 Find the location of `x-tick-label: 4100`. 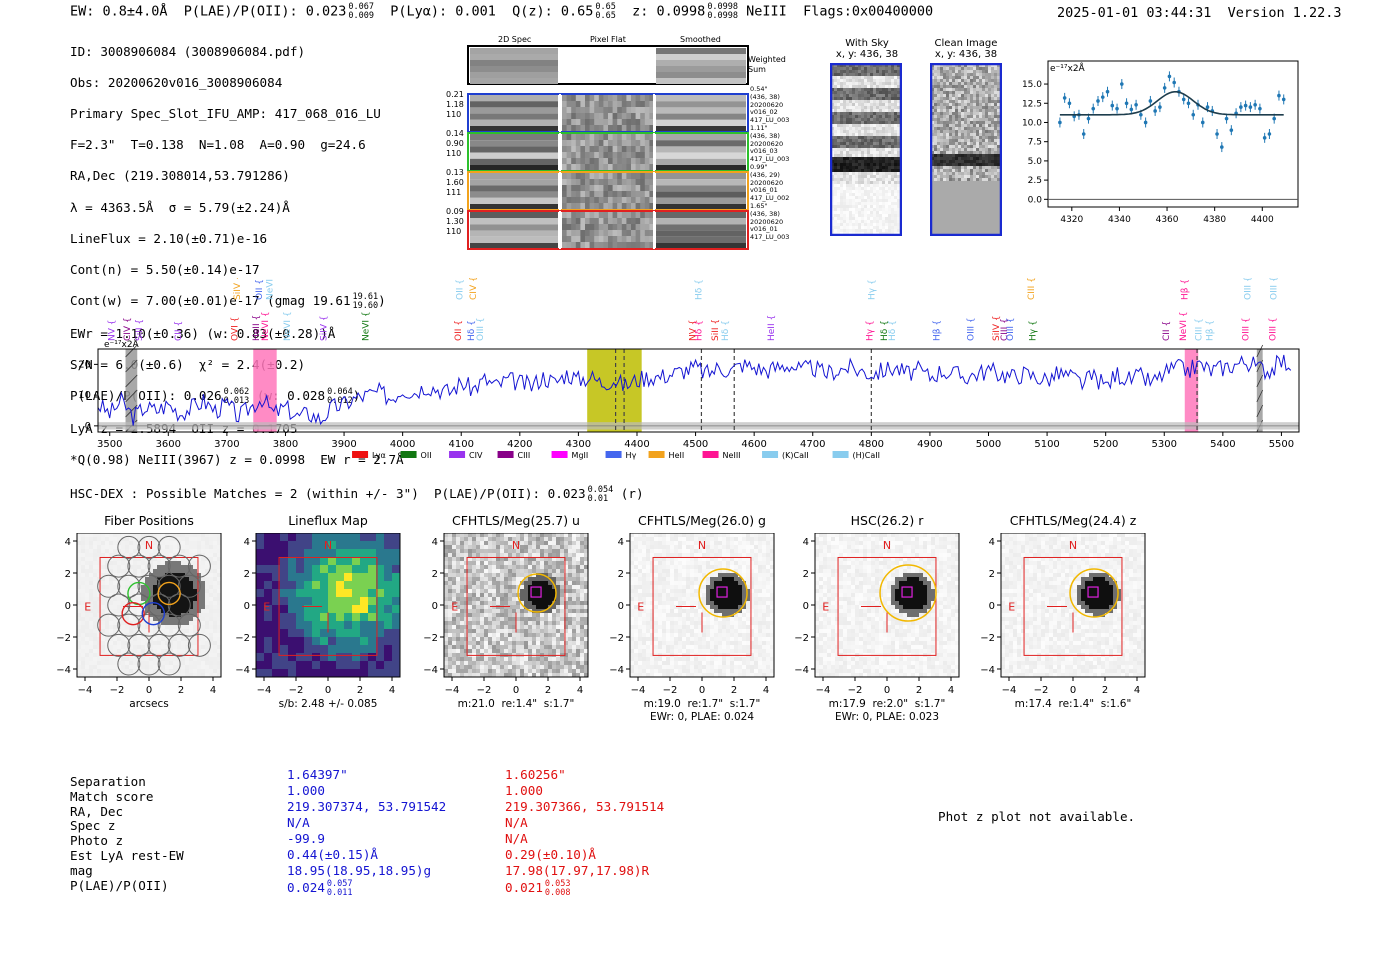

x-tick-label: 4100 is located at coordinates (461, 444).